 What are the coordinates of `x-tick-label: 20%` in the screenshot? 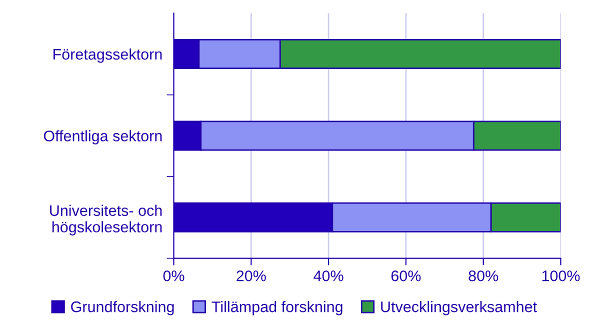 It's located at (251, 276).